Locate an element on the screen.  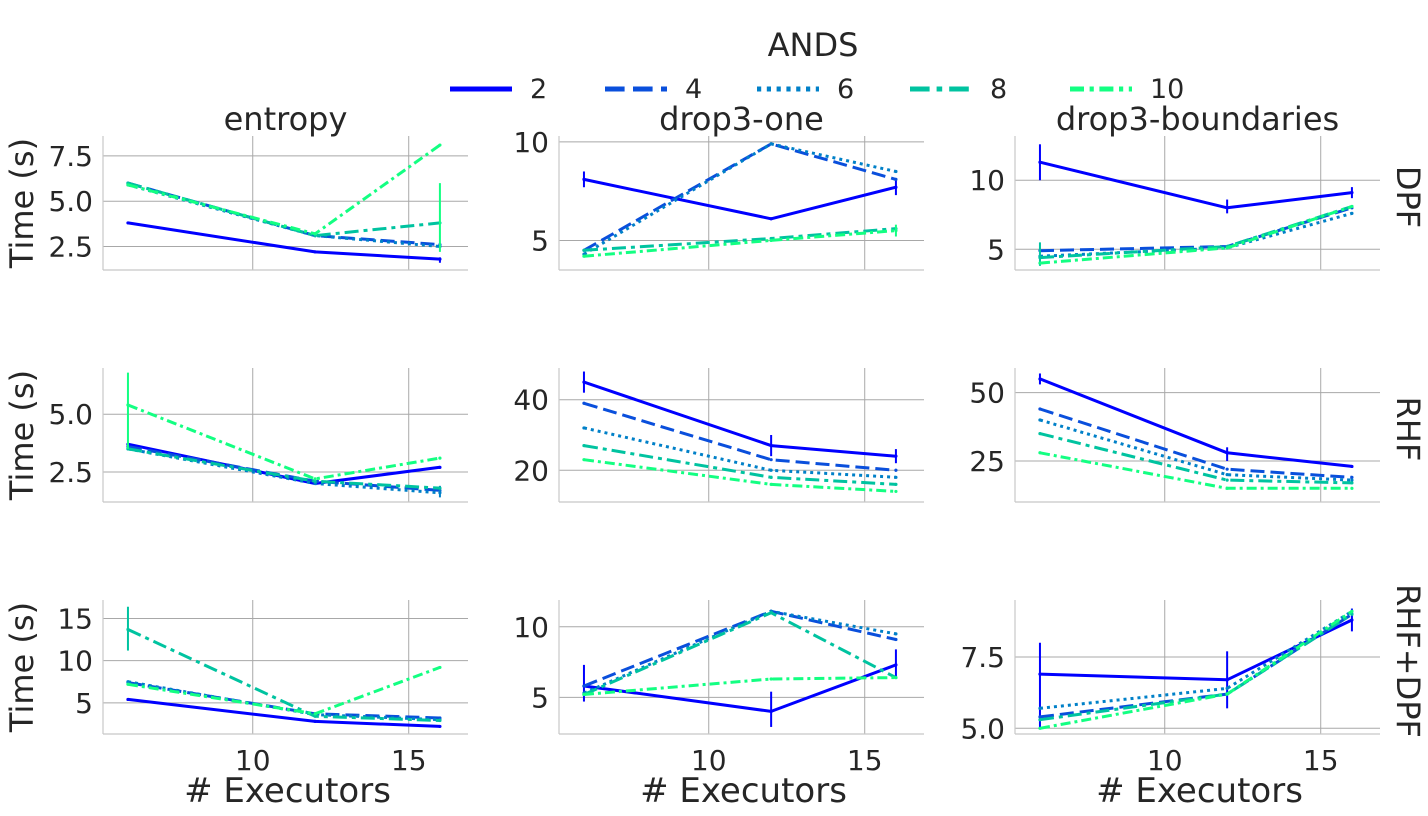
y-tick-label: 50 is located at coordinates (987, 393).